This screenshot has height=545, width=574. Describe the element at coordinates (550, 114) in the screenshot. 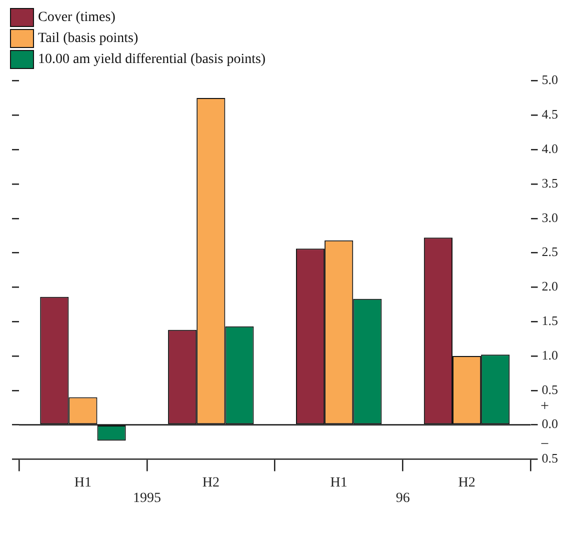

I see `y-tick-label: 4.5` at that location.